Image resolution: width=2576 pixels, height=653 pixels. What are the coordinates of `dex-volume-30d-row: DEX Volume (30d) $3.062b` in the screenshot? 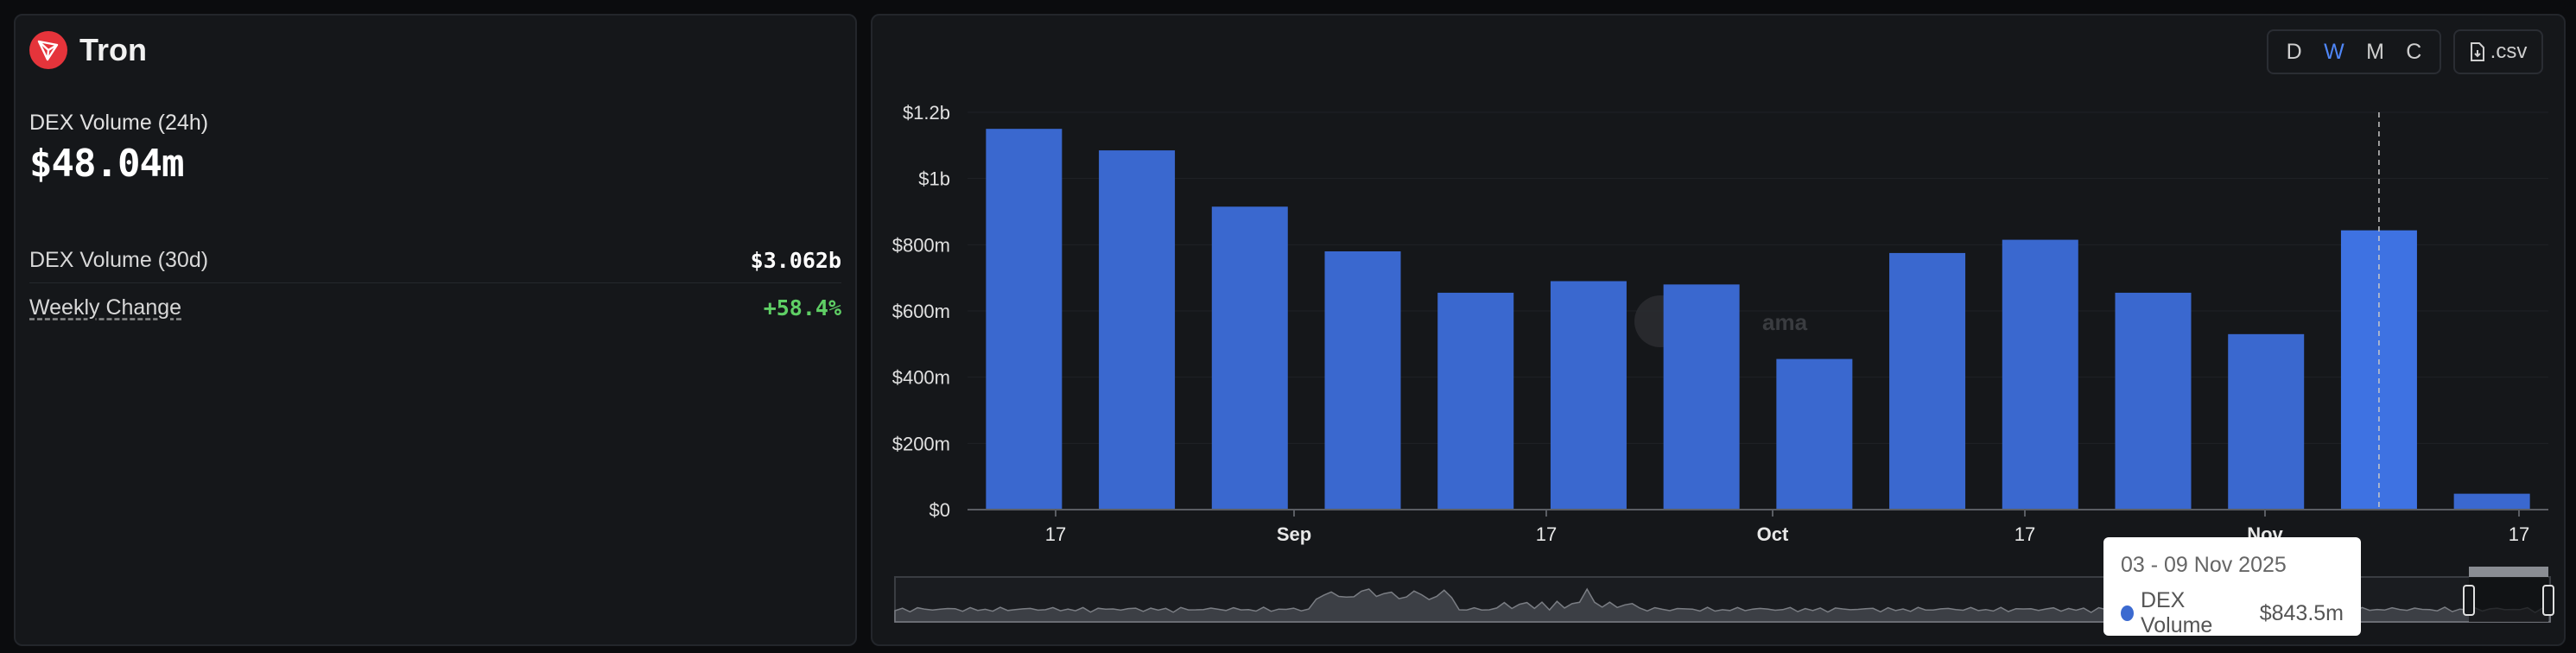 It's located at (435, 260).